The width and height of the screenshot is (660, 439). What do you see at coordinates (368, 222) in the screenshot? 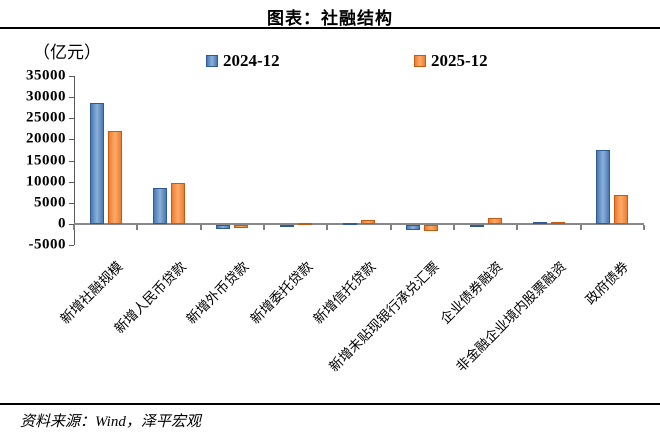
I see `bar-2025-12-新增信托贷款` at bounding box center [368, 222].